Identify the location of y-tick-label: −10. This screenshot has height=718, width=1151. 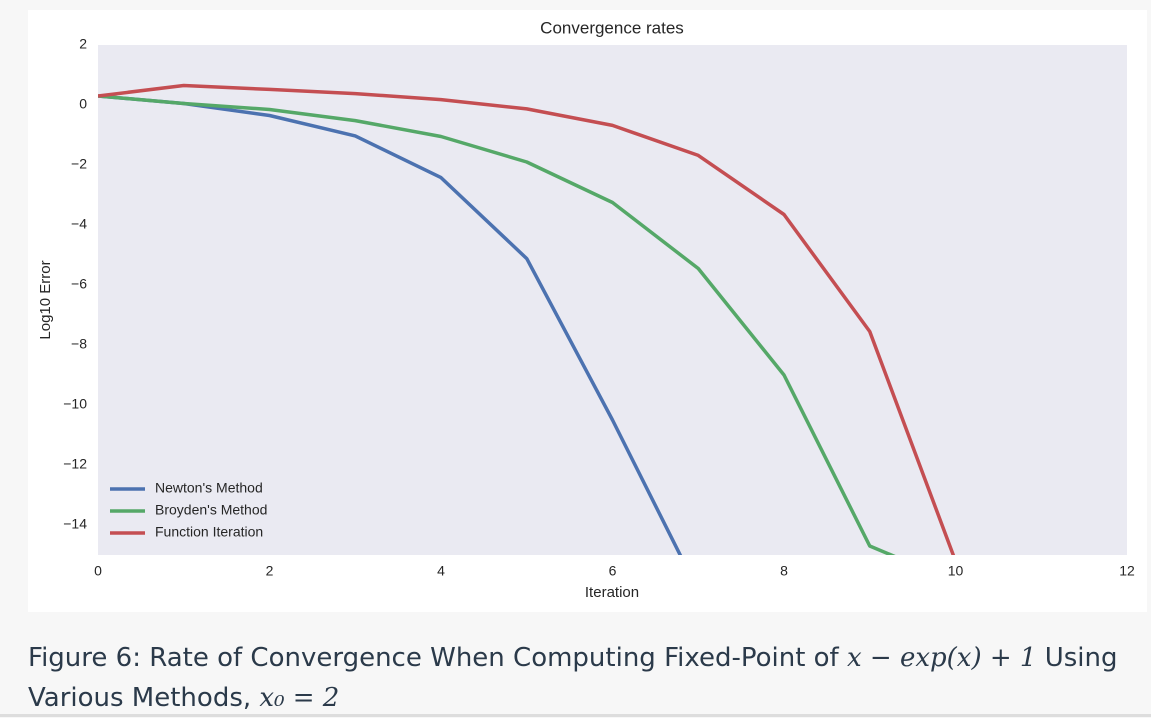
(75, 404).